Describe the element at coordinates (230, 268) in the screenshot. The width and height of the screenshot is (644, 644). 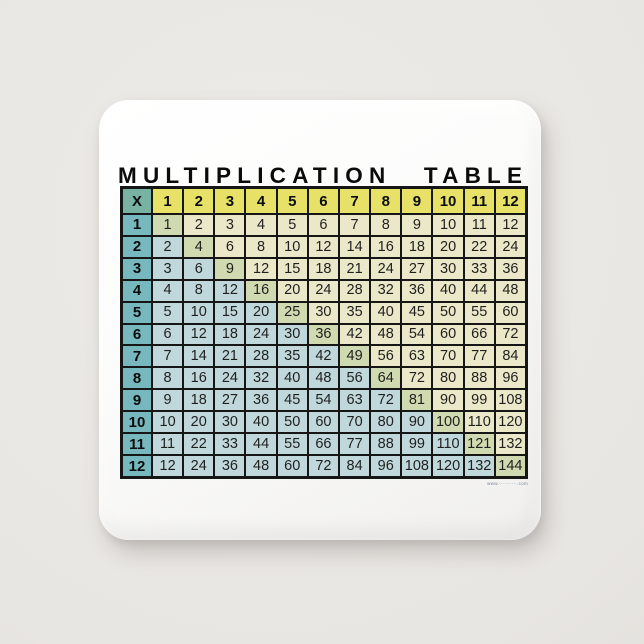
I see `product-cell: 9` at that location.